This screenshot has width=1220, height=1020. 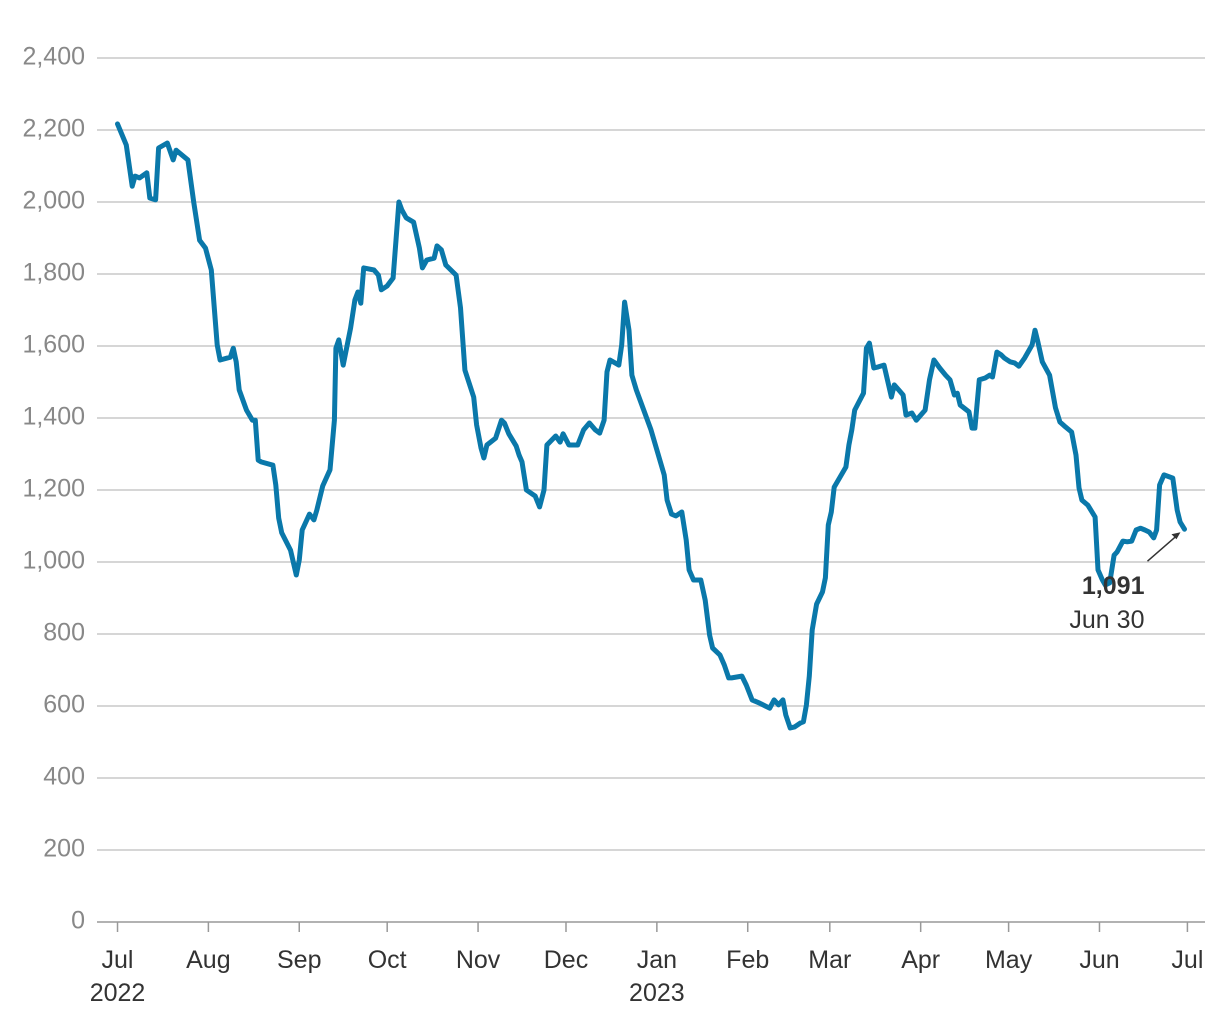 I want to click on x-tick-label: Feb, so click(x=748, y=960).